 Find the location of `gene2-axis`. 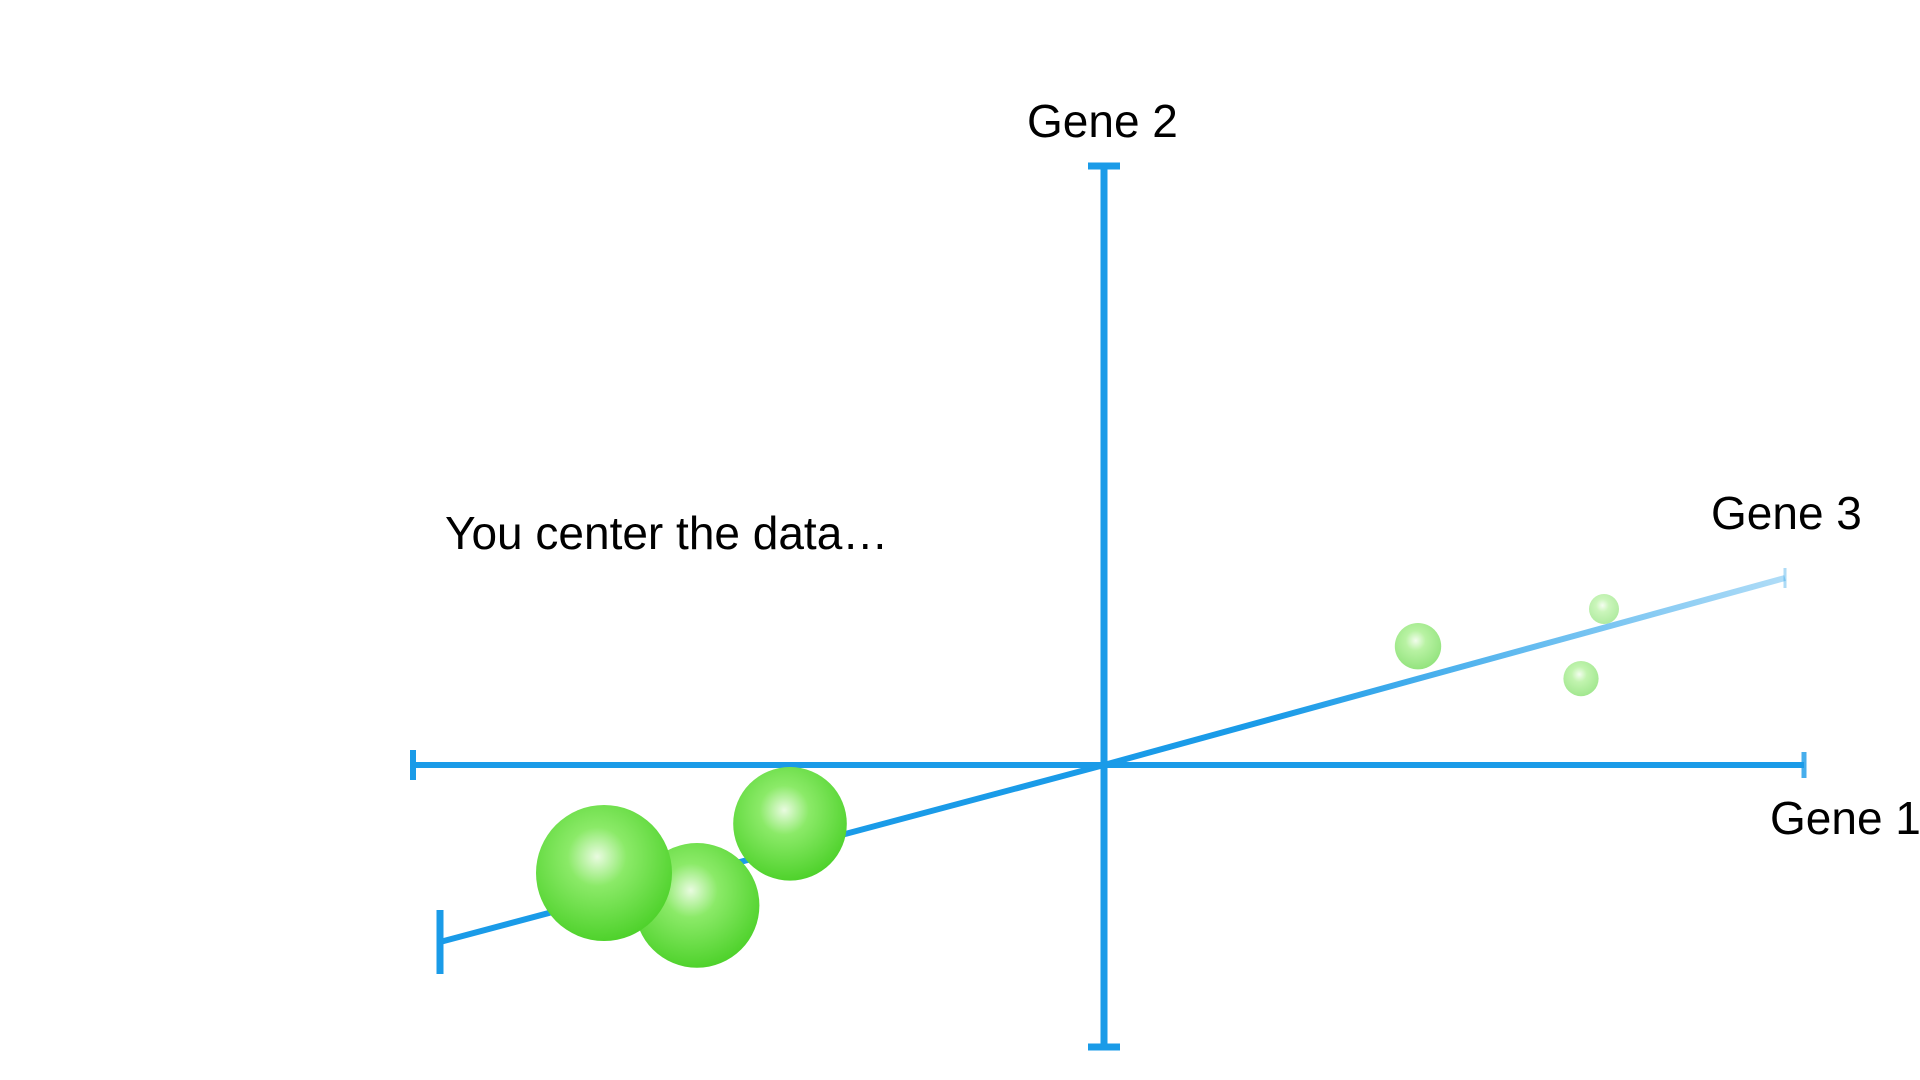

gene2-axis is located at coordinates (1104, 606).